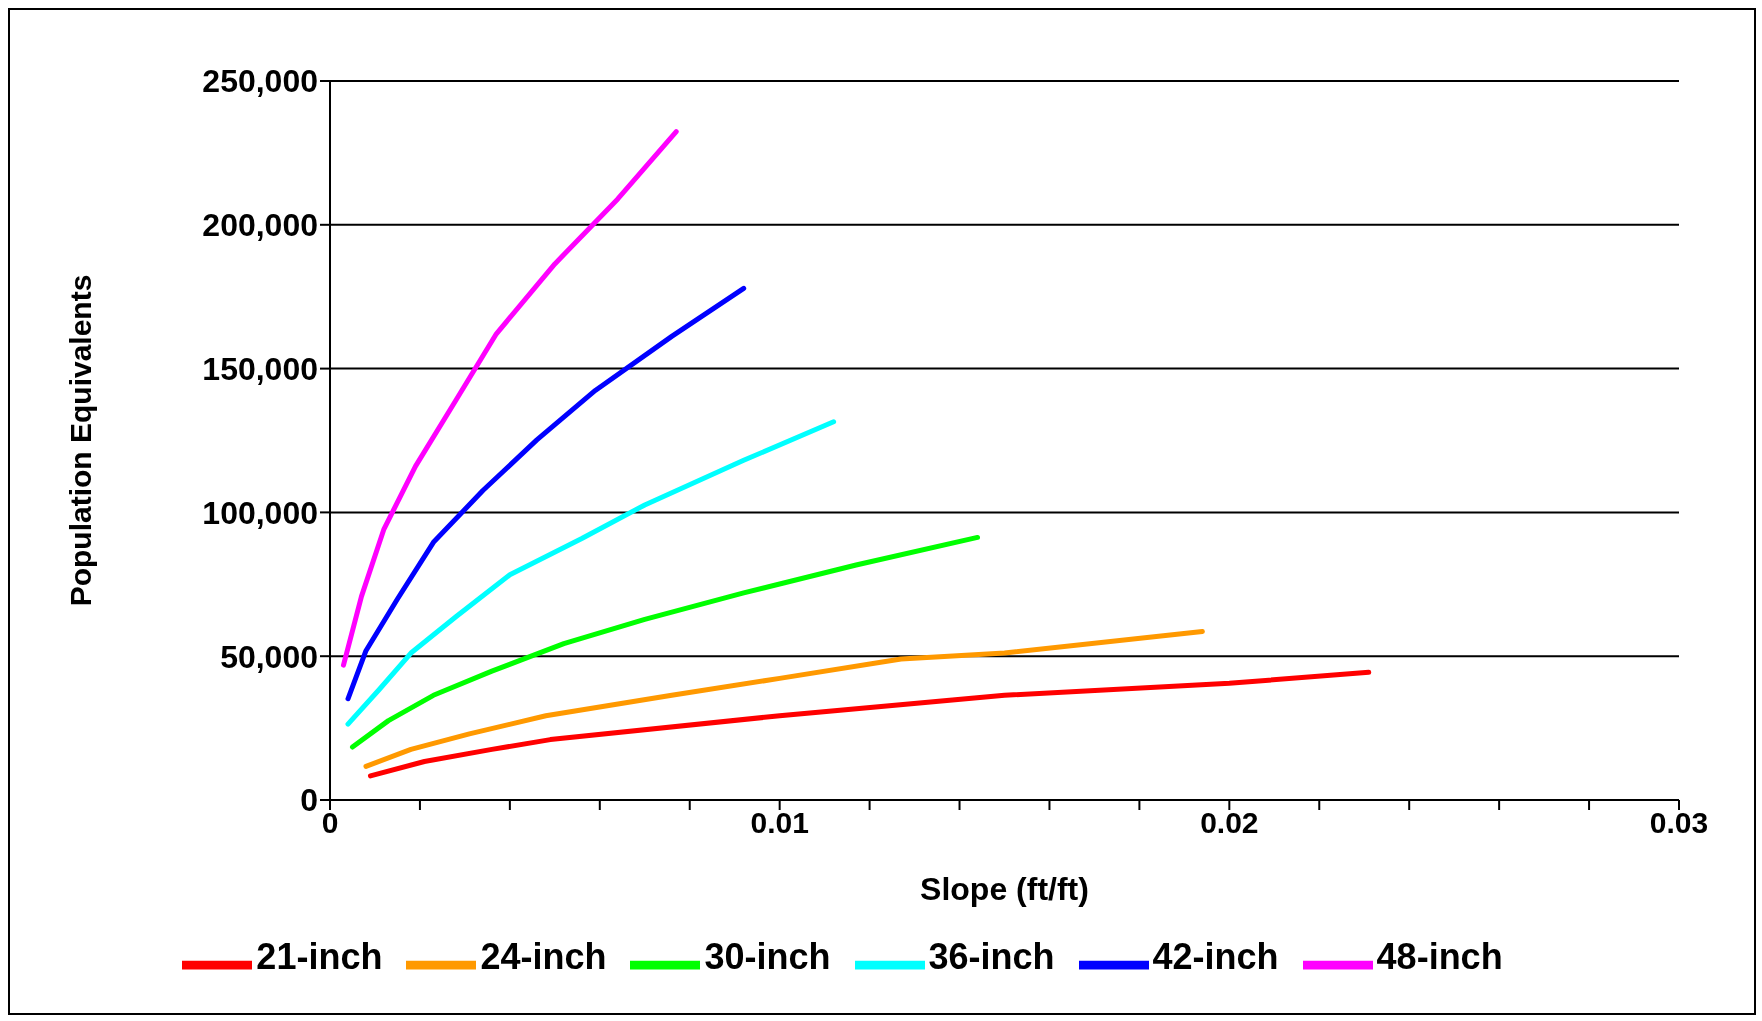 This screenshot has height=1021, width=1762. Describe the element at coordinates (260, 512) in the screenshot. I see `y-tick-label: 100,000` at that location.